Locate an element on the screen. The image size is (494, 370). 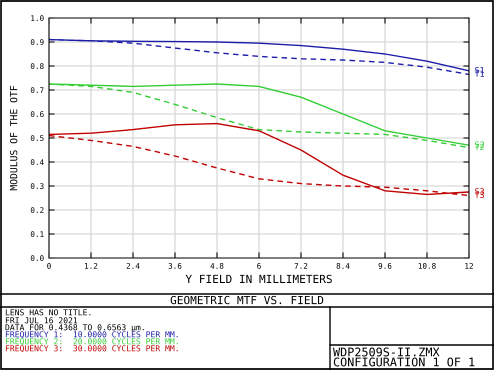
text: DATA FOR 0.4368 TO 0.6563 µm. is located at coordinates (75, 328).